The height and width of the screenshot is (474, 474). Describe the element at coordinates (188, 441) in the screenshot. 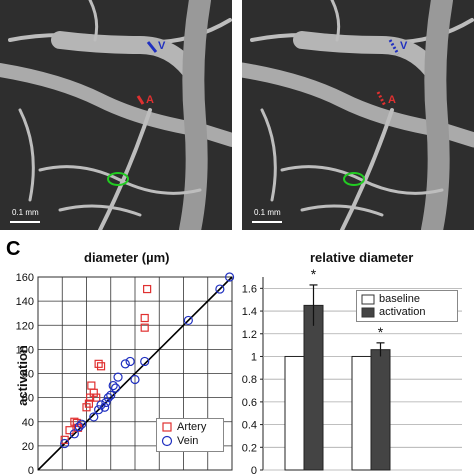

I see `legend-vein-label: Vein` at that location.